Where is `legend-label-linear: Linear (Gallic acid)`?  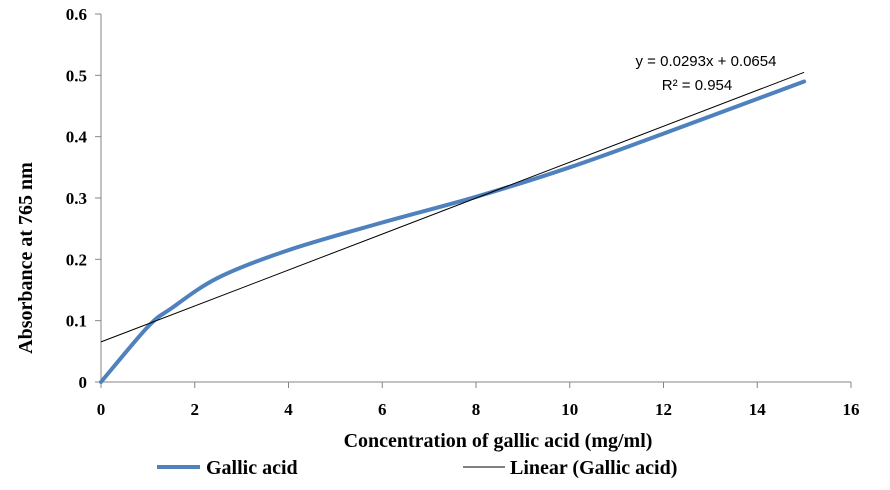
legend-label-linear: Linear (Gallic acid) is located at coordinates (593, 468).